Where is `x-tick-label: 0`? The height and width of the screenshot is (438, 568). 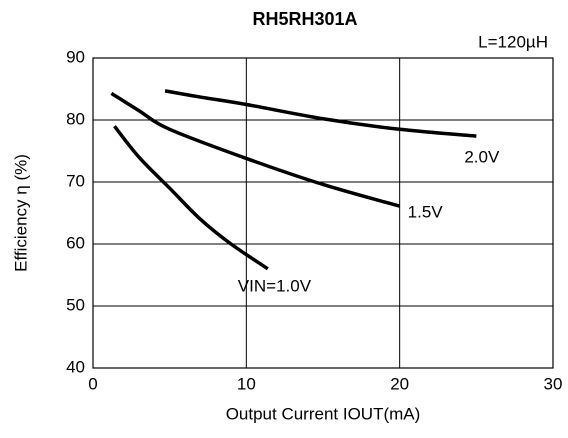 x-tick-label: 0 is located at coordinates (92, 383).